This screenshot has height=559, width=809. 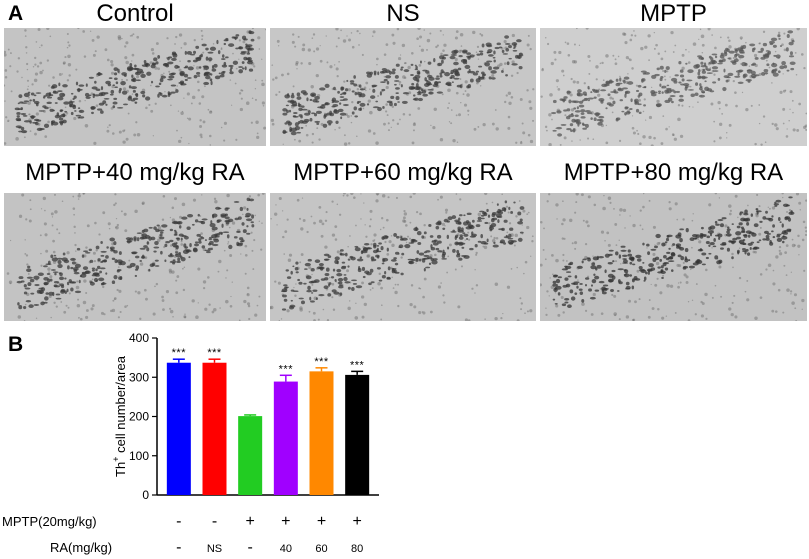 I want to click on condition-value: 60, so click(x=321, y=549).